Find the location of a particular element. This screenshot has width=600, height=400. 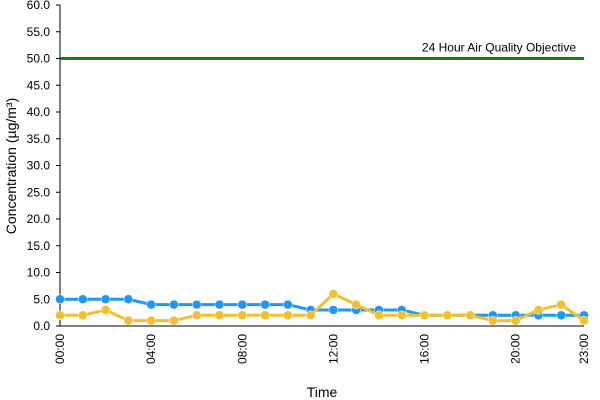

threshold-label: 24 Hour Air Quality Objective is located at coordinates (499, 48).